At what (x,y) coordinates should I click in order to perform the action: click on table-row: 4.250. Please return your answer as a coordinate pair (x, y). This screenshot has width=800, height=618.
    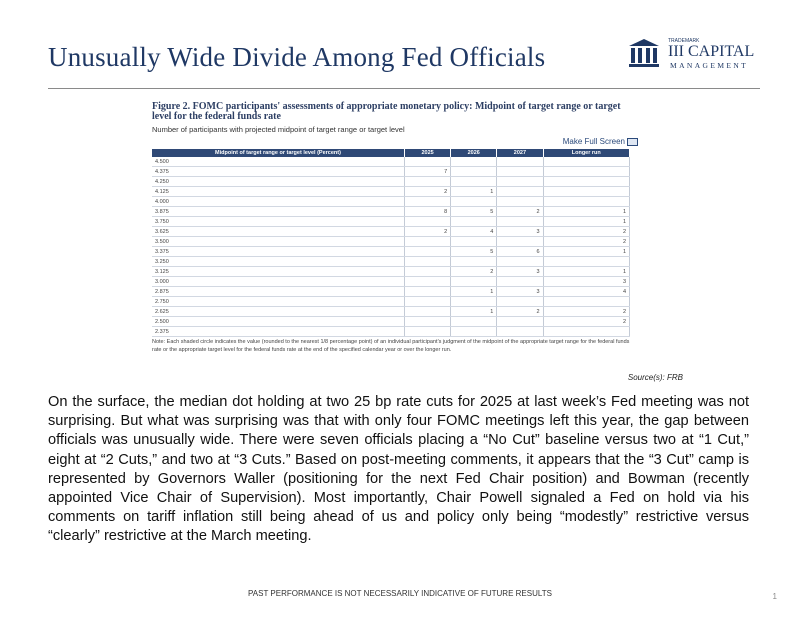
    Looking at the image, I should click on (391, 181).